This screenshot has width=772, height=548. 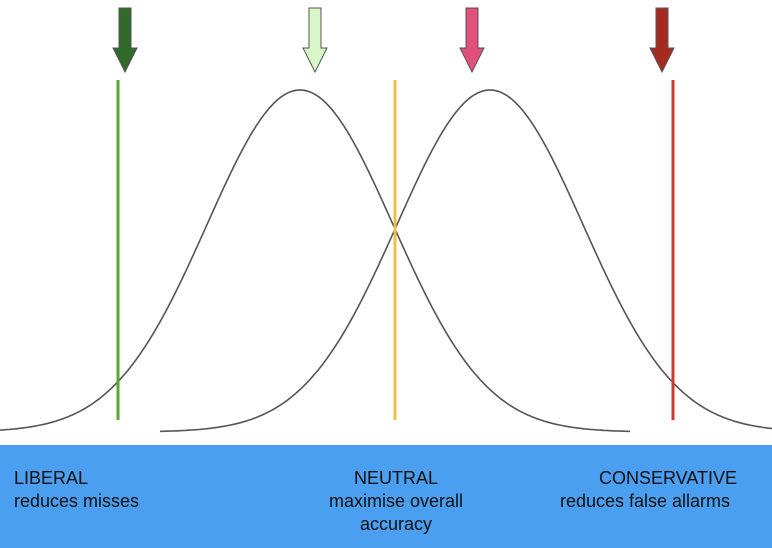 What do you see at coordinates (396, 501) in the screenshot?
I see `label-line: maximise overall` at bounding box center [396, 501].